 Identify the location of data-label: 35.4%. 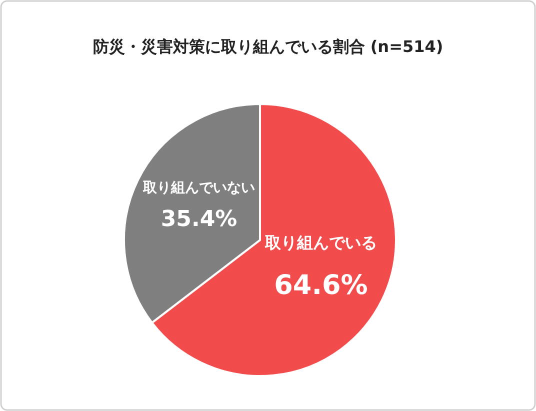
(199, 219).